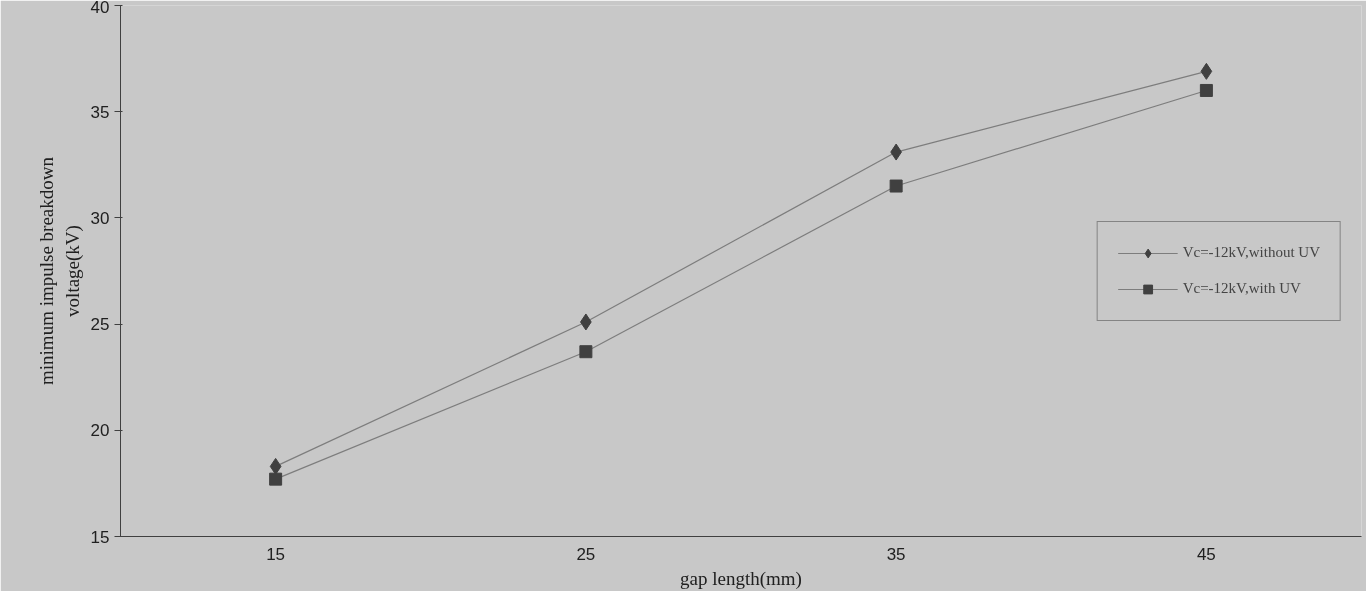  I want to click on x-axis-title: gap length(mm), so click(741, 578).